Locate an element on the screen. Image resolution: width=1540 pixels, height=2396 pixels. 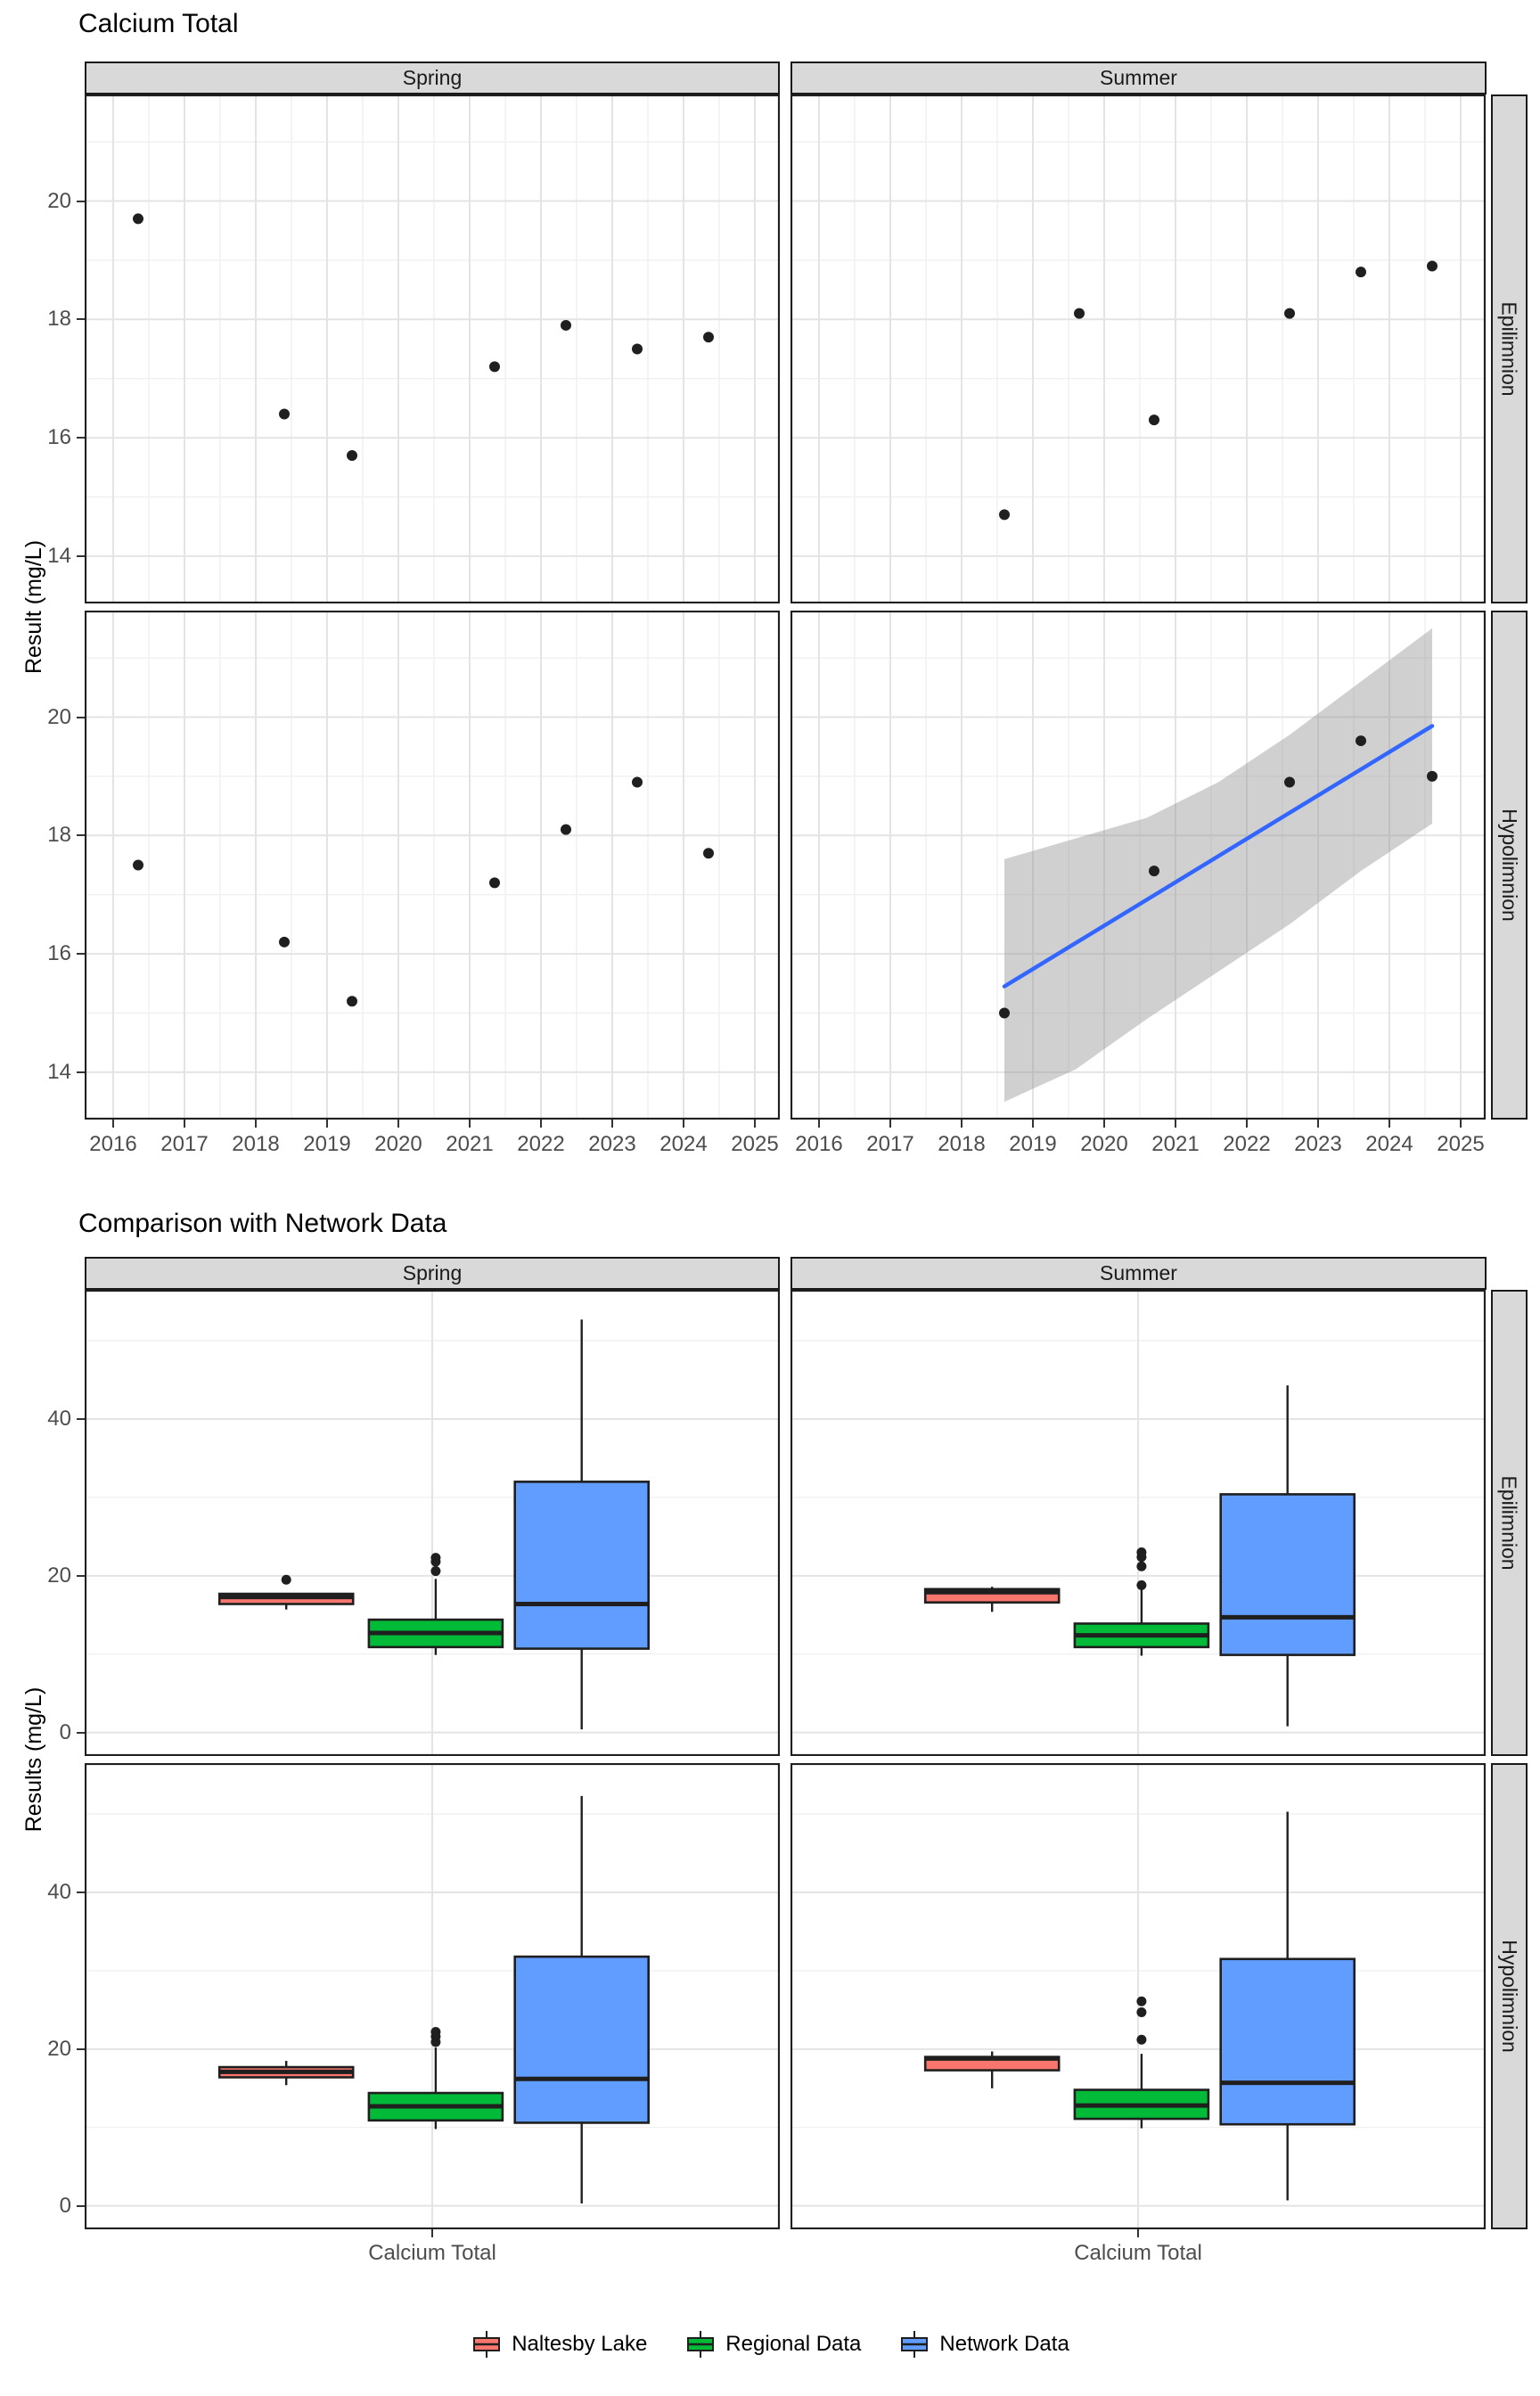
scatter-panel-spring-epilimnion is located at coordinates (432, 349).